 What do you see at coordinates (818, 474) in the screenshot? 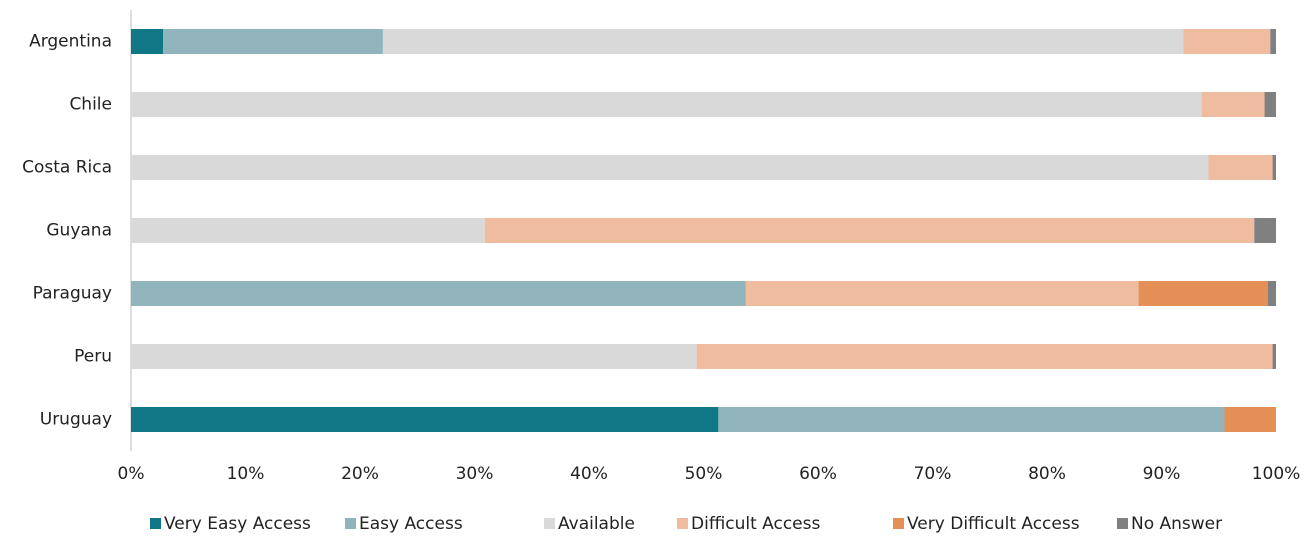
I see `x-tick-label: 60%` at bounding box center [818, 474].